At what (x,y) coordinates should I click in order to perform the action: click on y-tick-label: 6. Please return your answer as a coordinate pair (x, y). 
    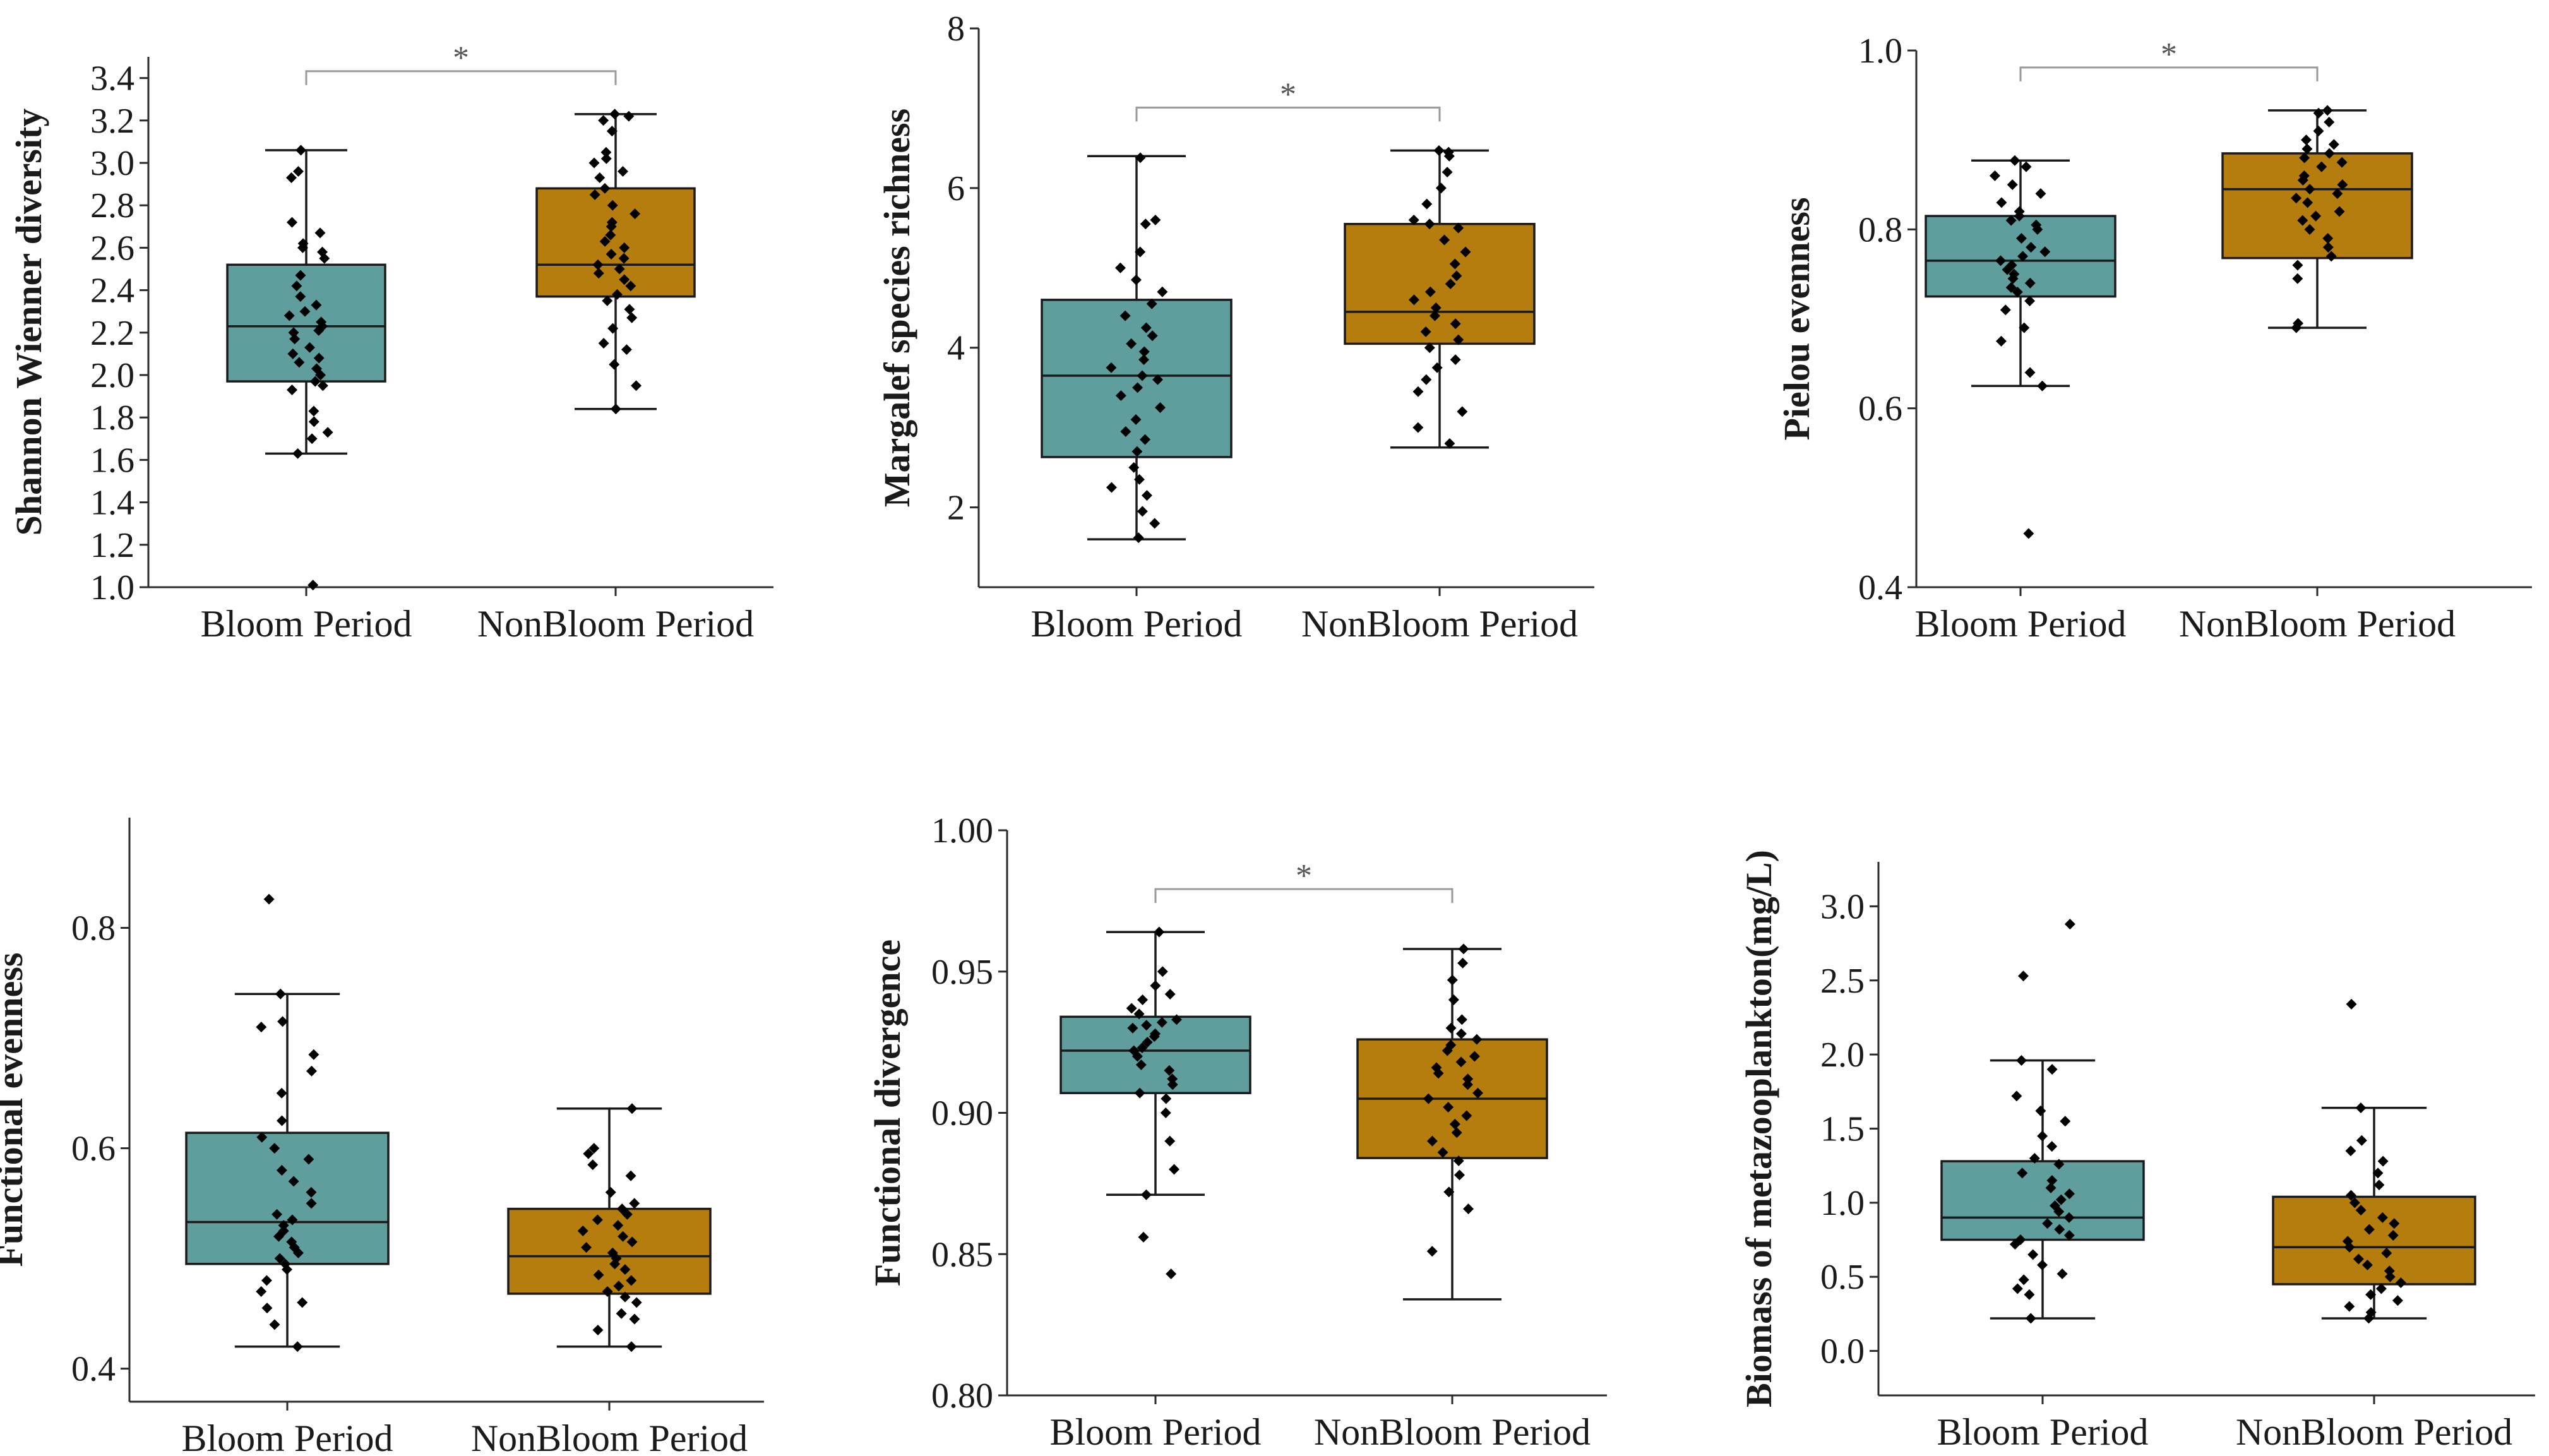
    Looking at the image, I should click on (956, 188).